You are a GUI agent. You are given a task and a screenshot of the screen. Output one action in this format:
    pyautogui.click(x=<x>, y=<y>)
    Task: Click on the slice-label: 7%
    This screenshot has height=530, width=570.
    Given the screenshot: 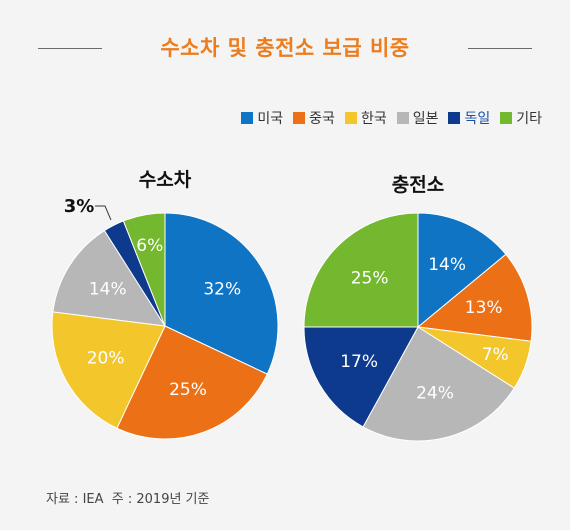 What is the action you would take?
    pyautogui.click(x=495, y=355)
    